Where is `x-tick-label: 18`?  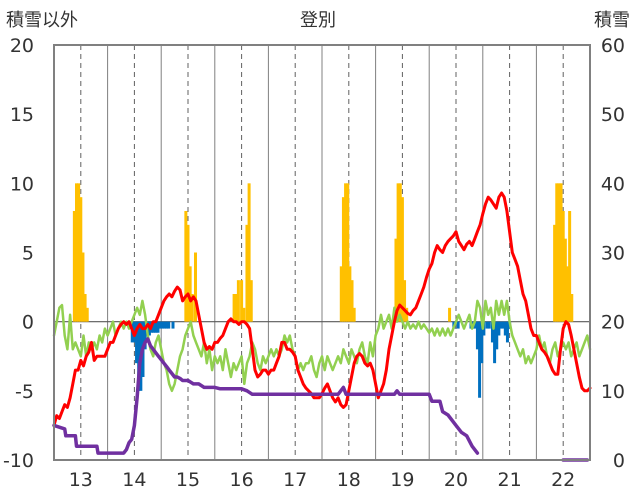 x-tick-label: 18 is located at coordinates (349, 480).